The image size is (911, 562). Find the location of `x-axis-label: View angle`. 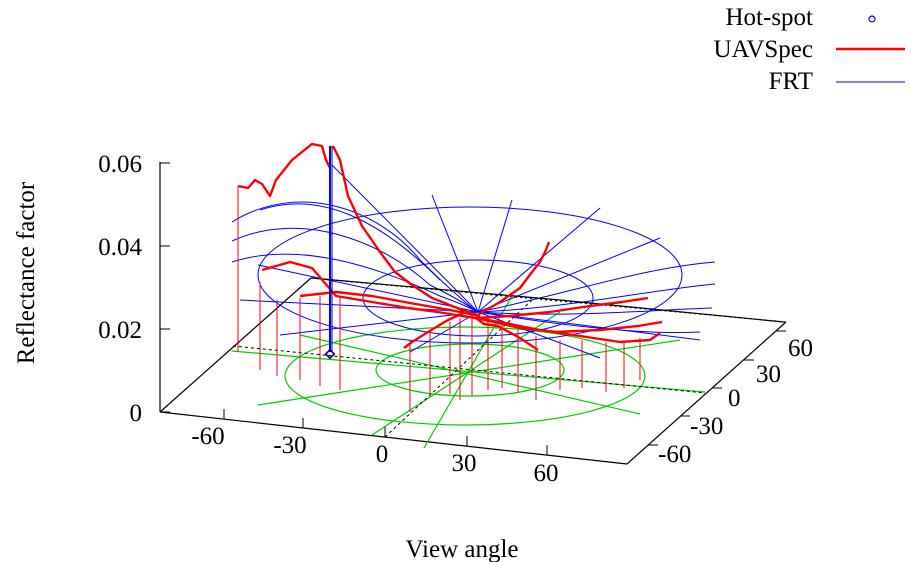

x-axis-label: View angle is located at coordinates (461, 549).